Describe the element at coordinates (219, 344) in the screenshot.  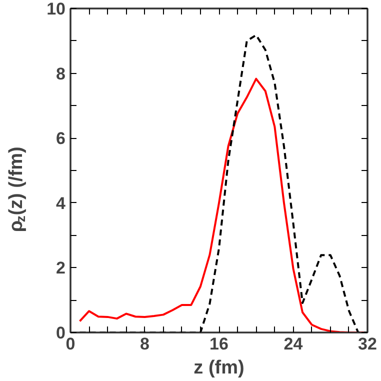
I see `x-tick-label: 16` at that location.